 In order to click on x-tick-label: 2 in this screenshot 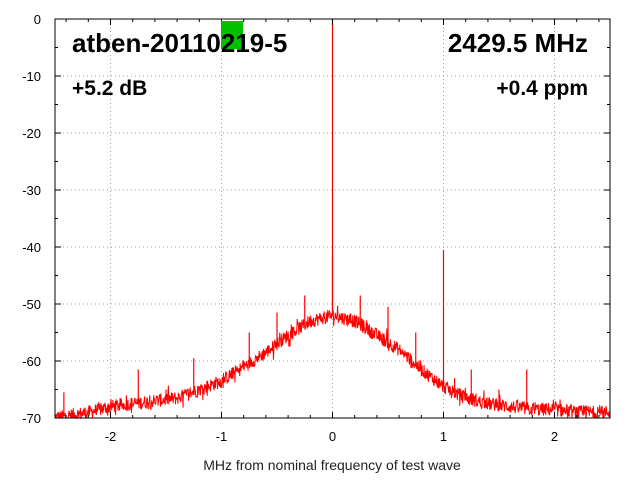, I will do `click(554, 436)`.